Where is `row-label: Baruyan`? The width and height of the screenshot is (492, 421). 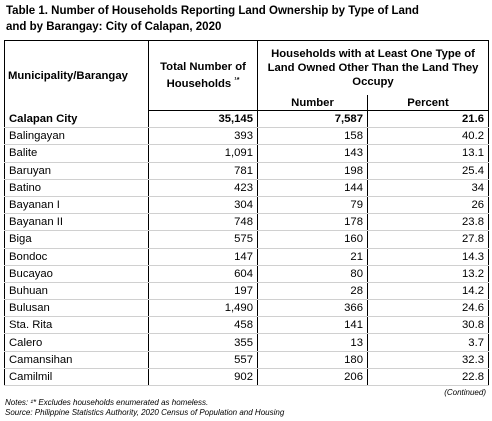 row-label: Baruyan is located at coordinates (76, 171).